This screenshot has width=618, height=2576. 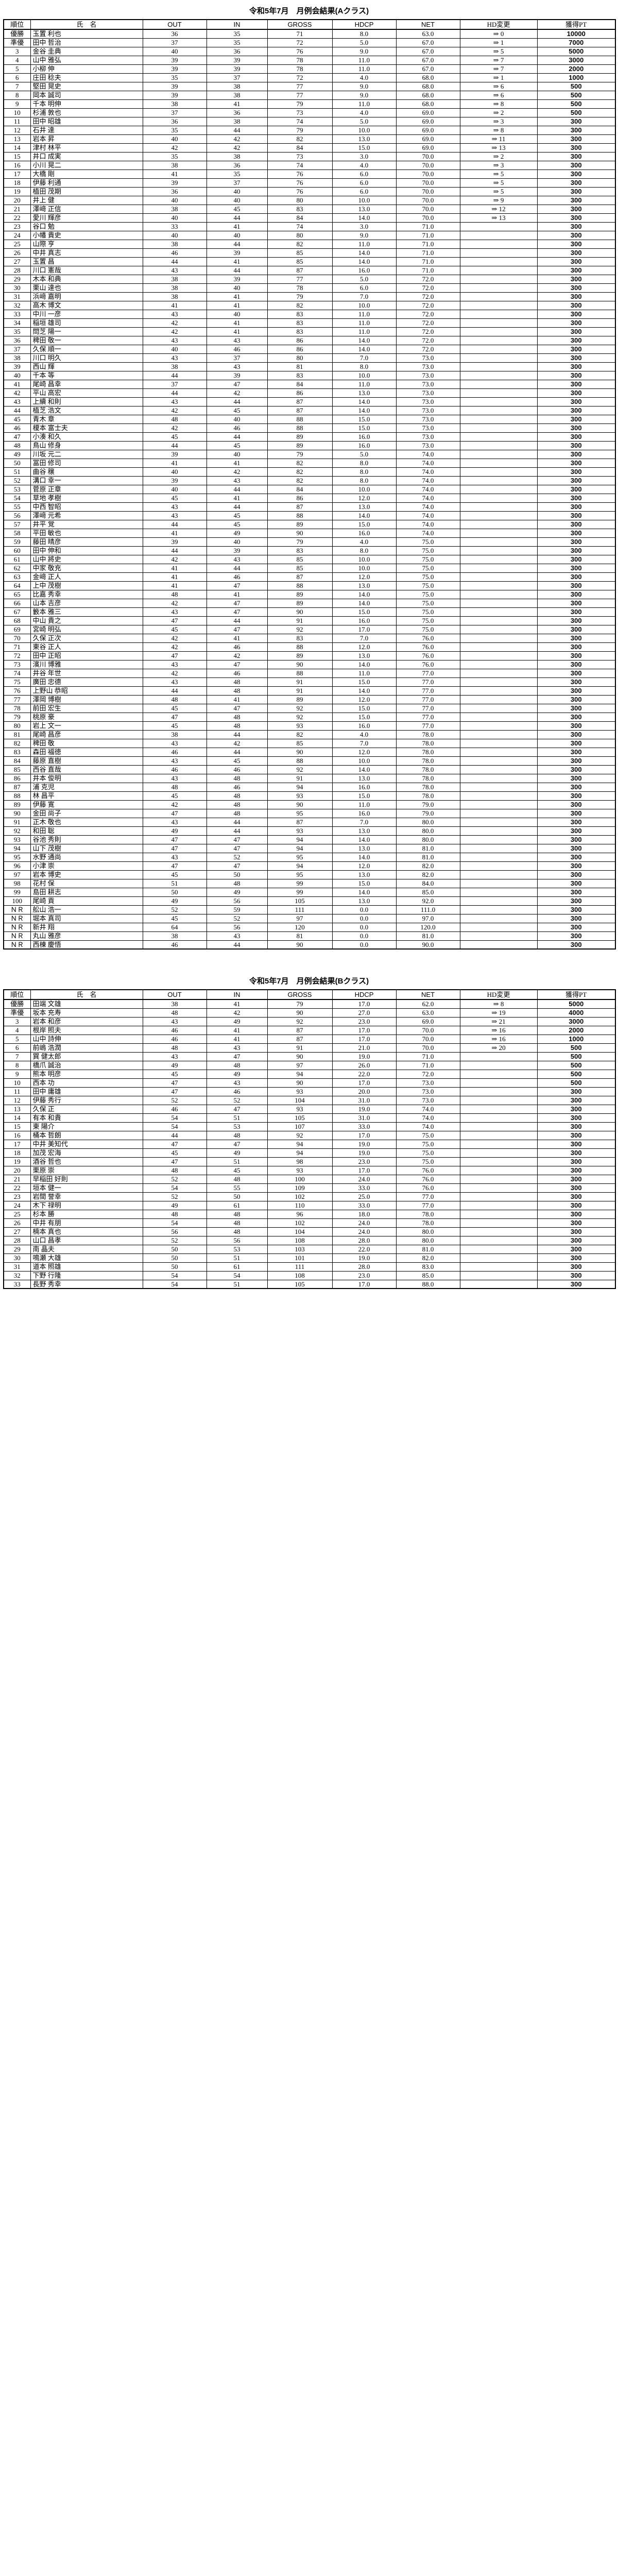 I want to click on cell-net: 79.0, so click(x=428, y=804).